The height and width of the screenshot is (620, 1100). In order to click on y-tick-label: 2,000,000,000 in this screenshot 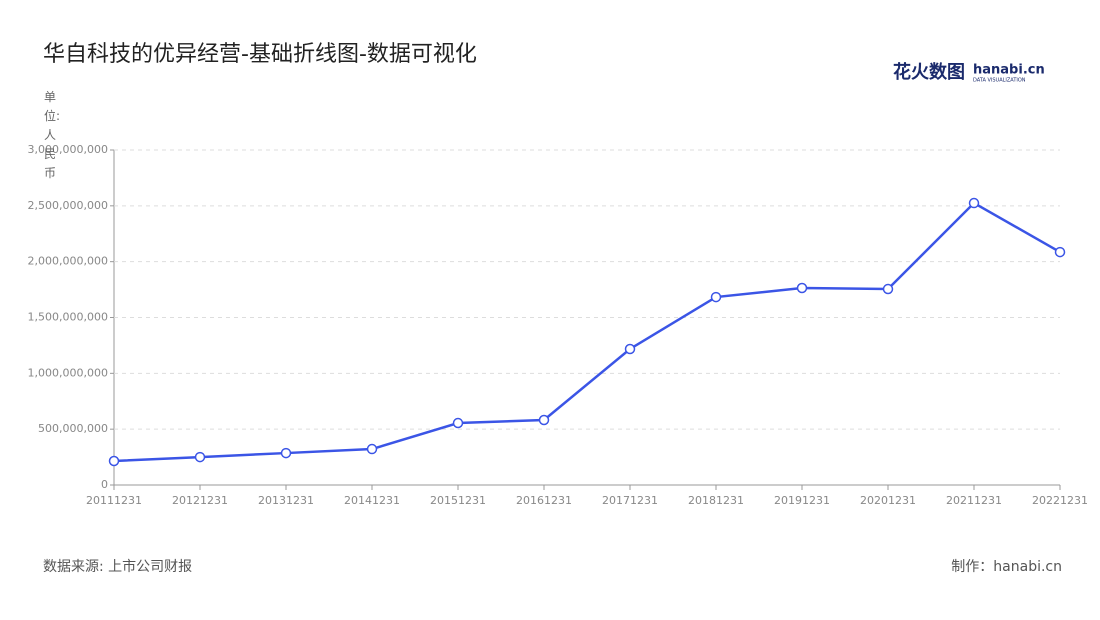, I will do `click(68, 261)`.